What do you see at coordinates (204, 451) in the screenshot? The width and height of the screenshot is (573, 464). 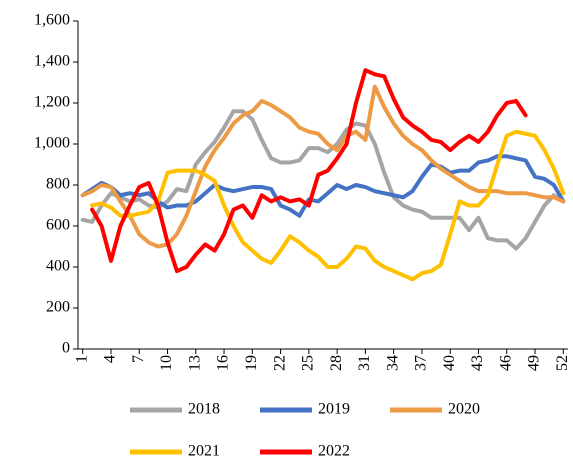 I see `legend-label: 2021` at bounding box center [204, 451].